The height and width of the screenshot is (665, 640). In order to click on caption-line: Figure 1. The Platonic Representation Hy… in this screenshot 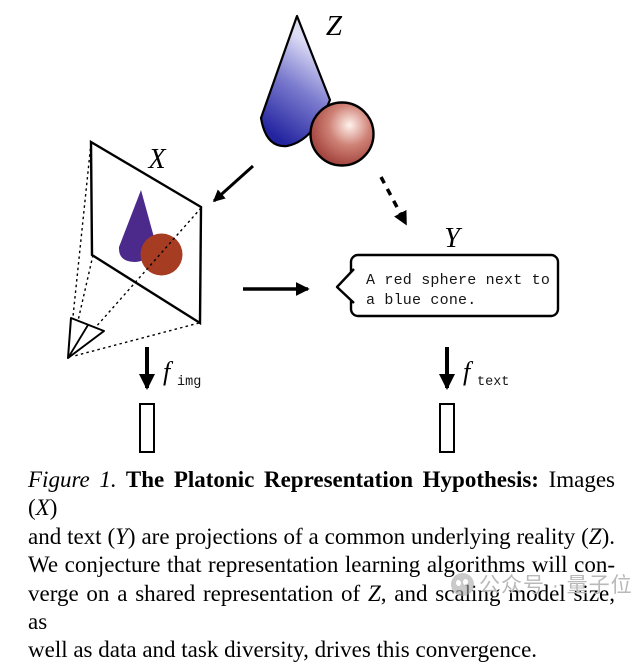, I will do `click(321, 494)`.